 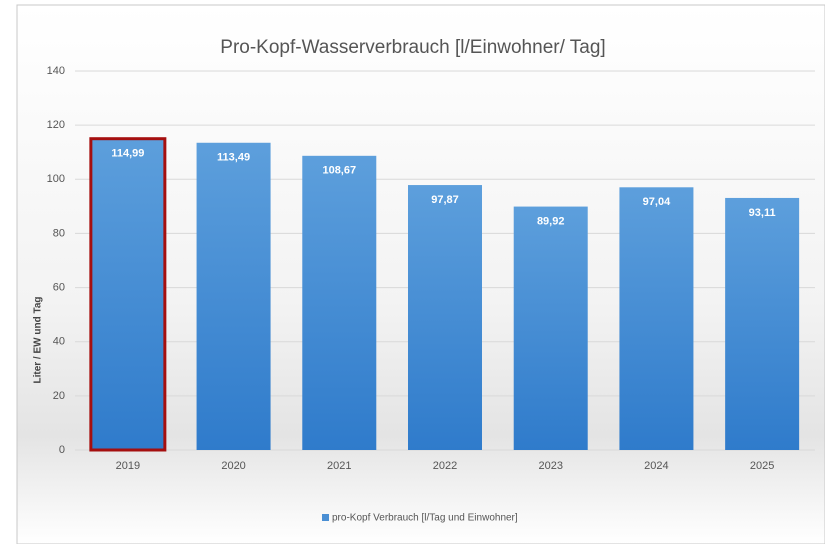 What do you see at coordinates (762, 213) in the screenshot?
I see `data-label: 93,11` at bounding box center [762, 213].